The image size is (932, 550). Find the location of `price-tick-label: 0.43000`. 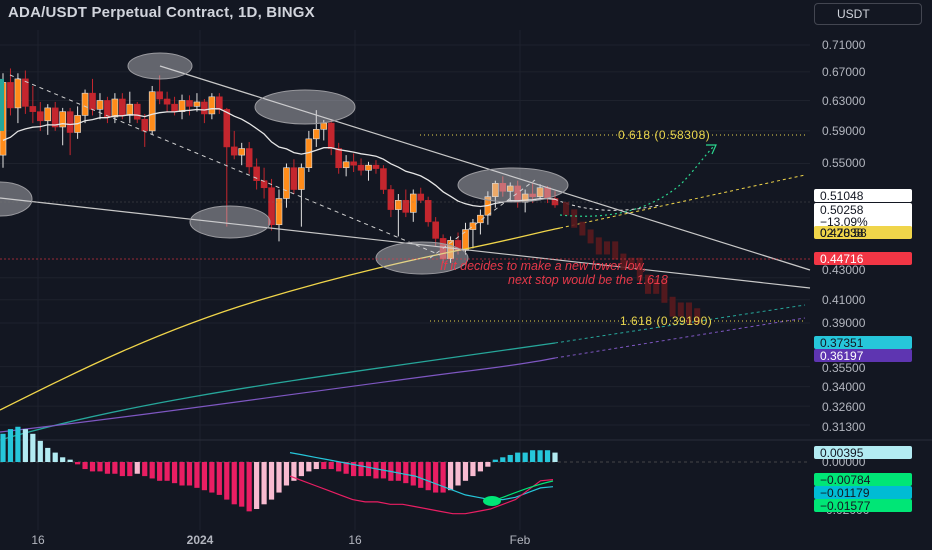

price-tick-label: 0.43000 is located at coordinates (844, 270).